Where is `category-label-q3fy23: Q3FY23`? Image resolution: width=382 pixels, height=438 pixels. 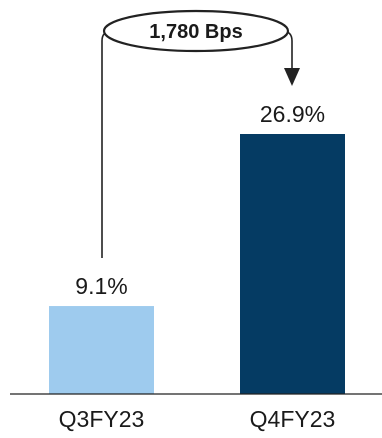
category-label-q3fy23: Q3FY23 is located at coordinates (102, 419).